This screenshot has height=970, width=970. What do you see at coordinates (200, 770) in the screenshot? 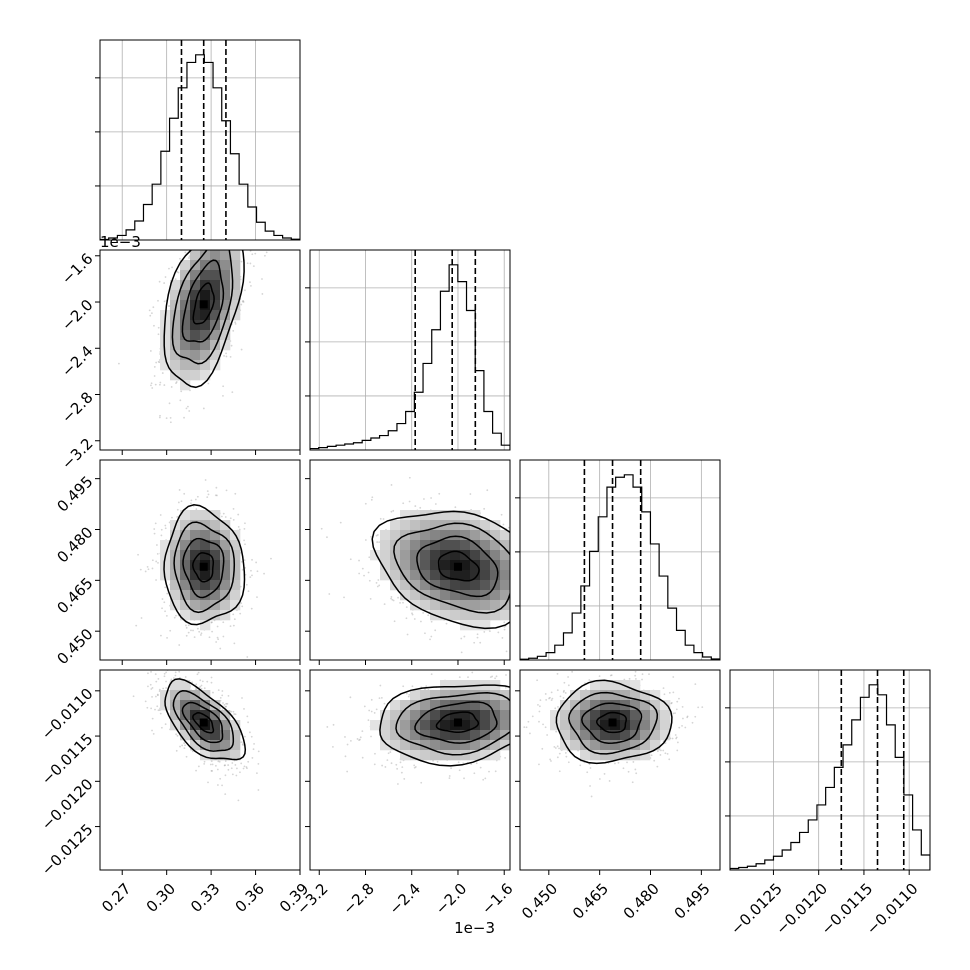
I see `frame-pair` at bounding box center [200, 770].